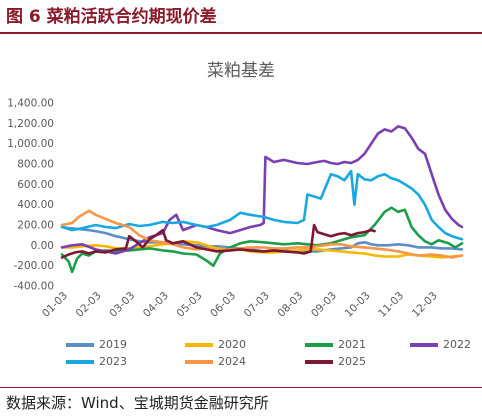  Describe the element at coordinates (352, 361) in the screenshot. I see `legend-label: 2025` at that location.